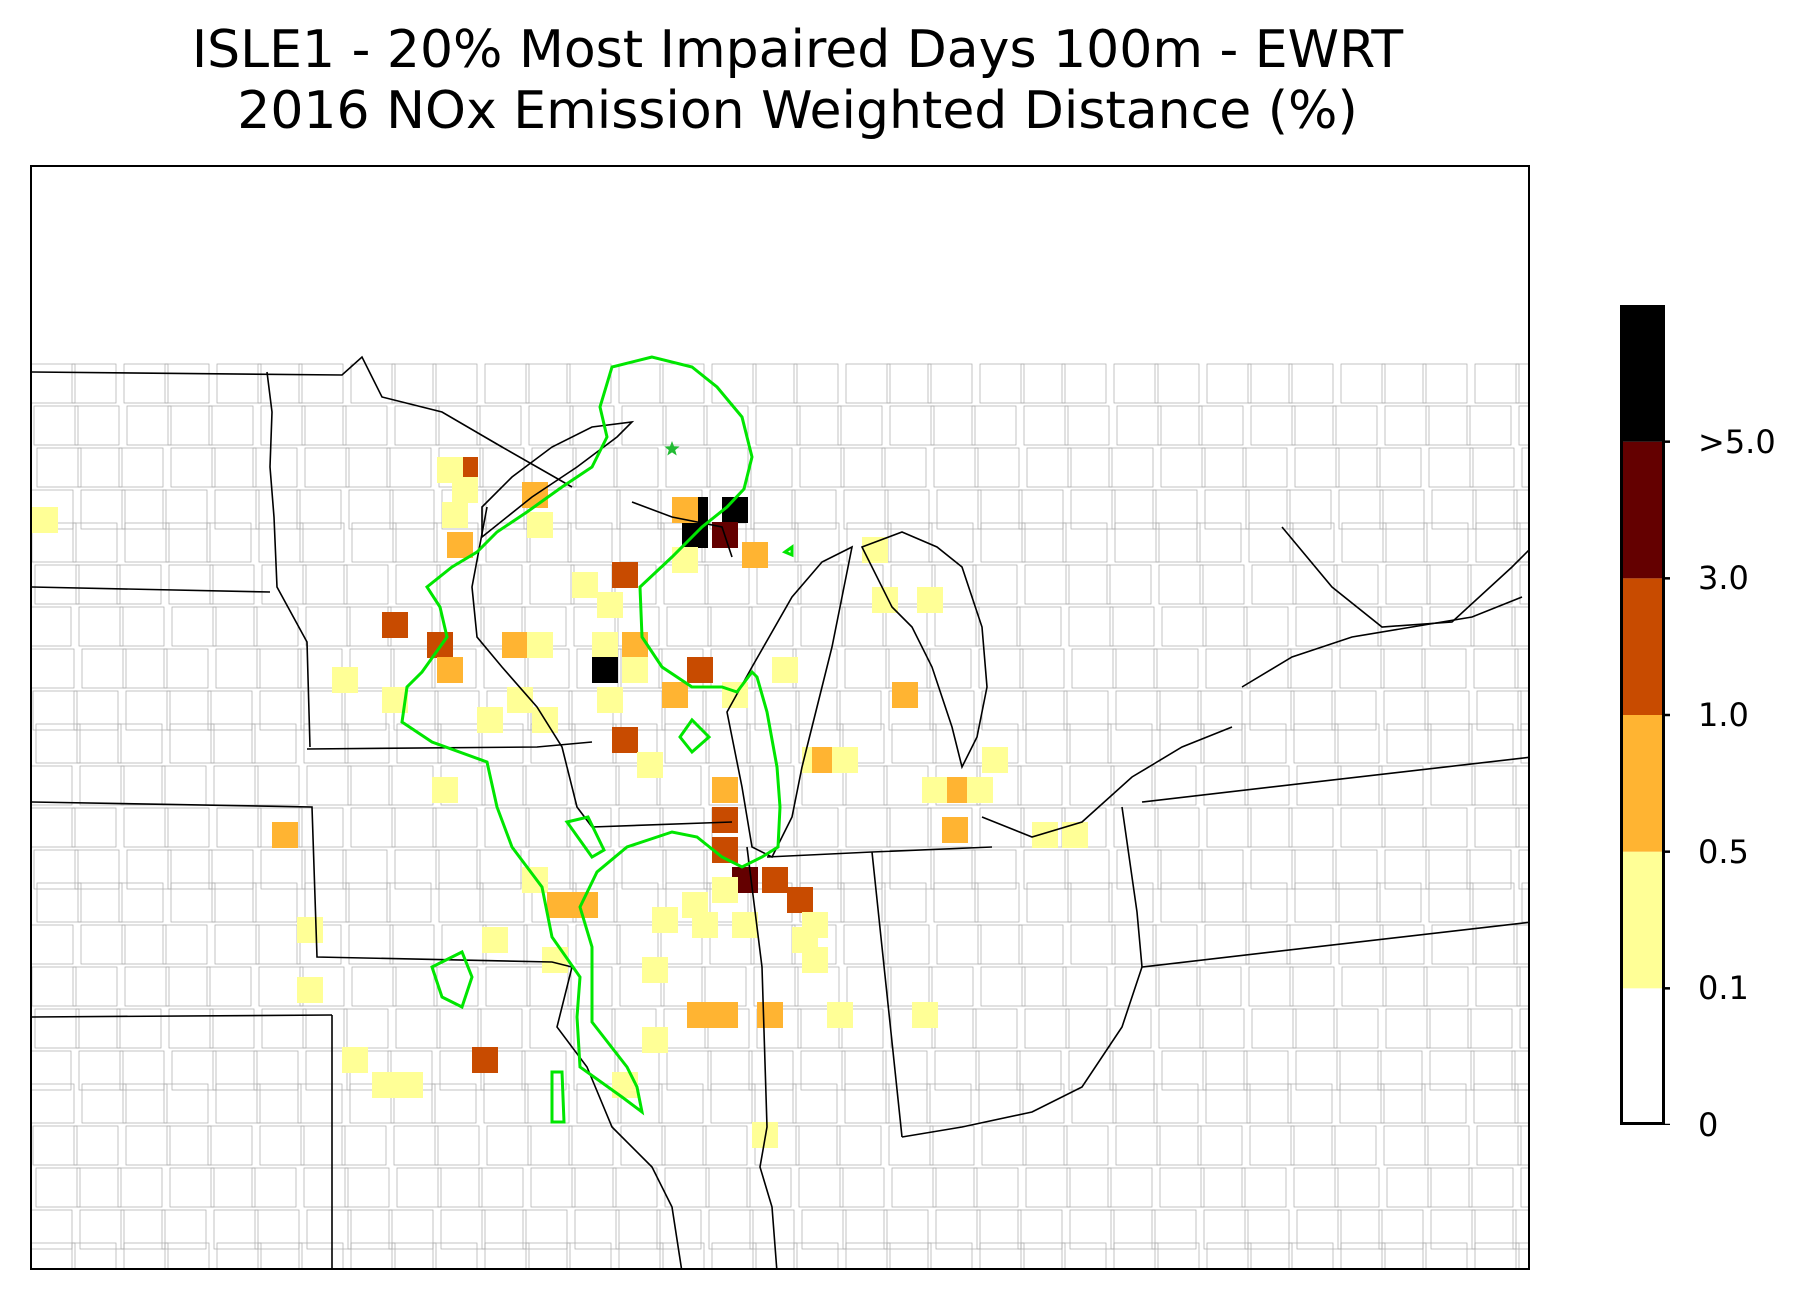 The image size is (1815, 1294). I want to click on colorbar-label: 0.5, so click(1723, 851).